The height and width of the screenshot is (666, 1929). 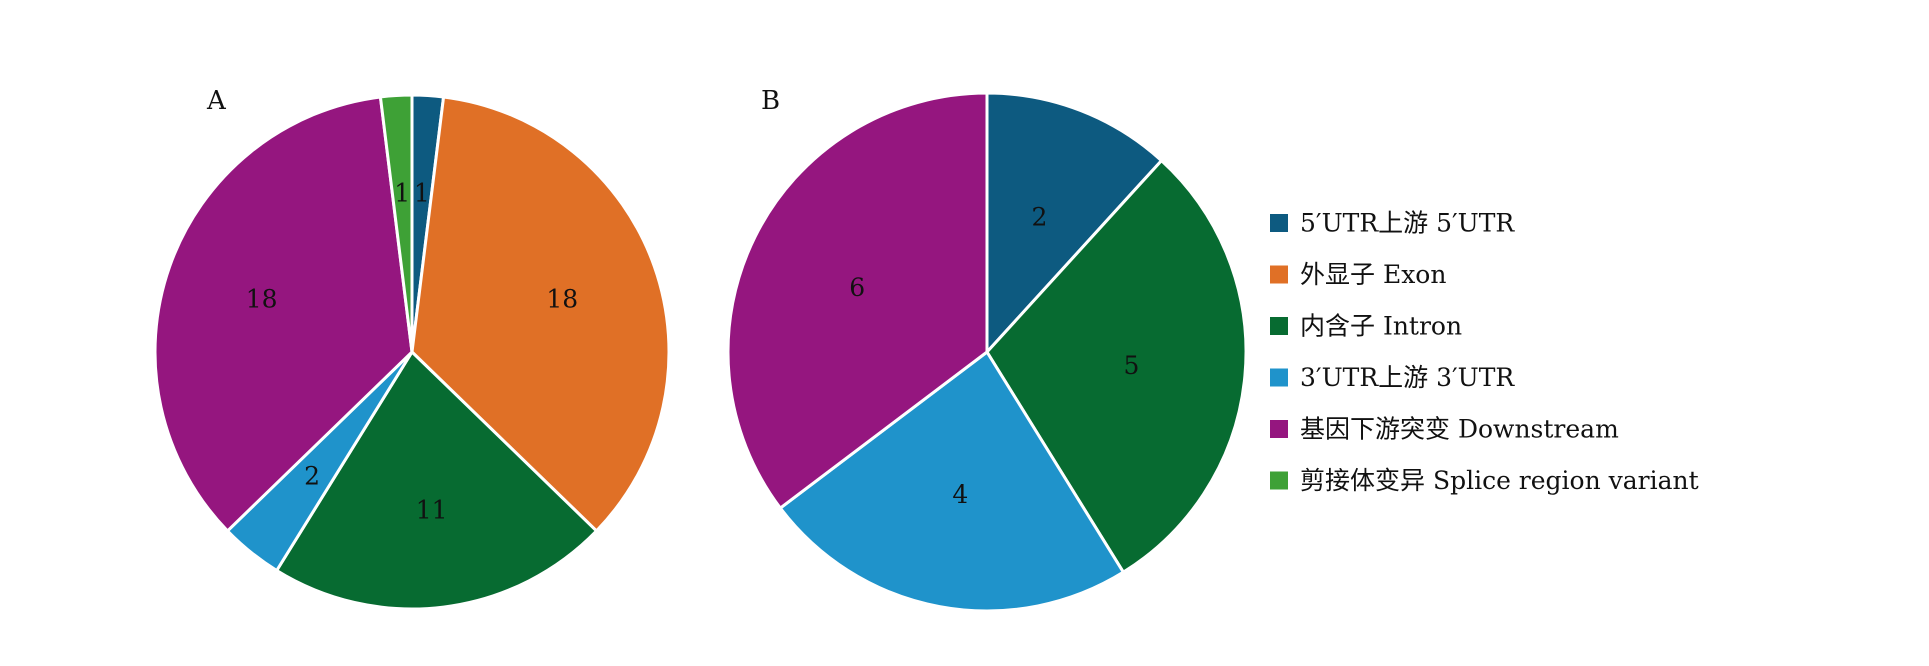 What do you see at coordinates (283, 314) in the screenshot?
I see `pie-a-slice-downstream` at bounding box center [283, 314].